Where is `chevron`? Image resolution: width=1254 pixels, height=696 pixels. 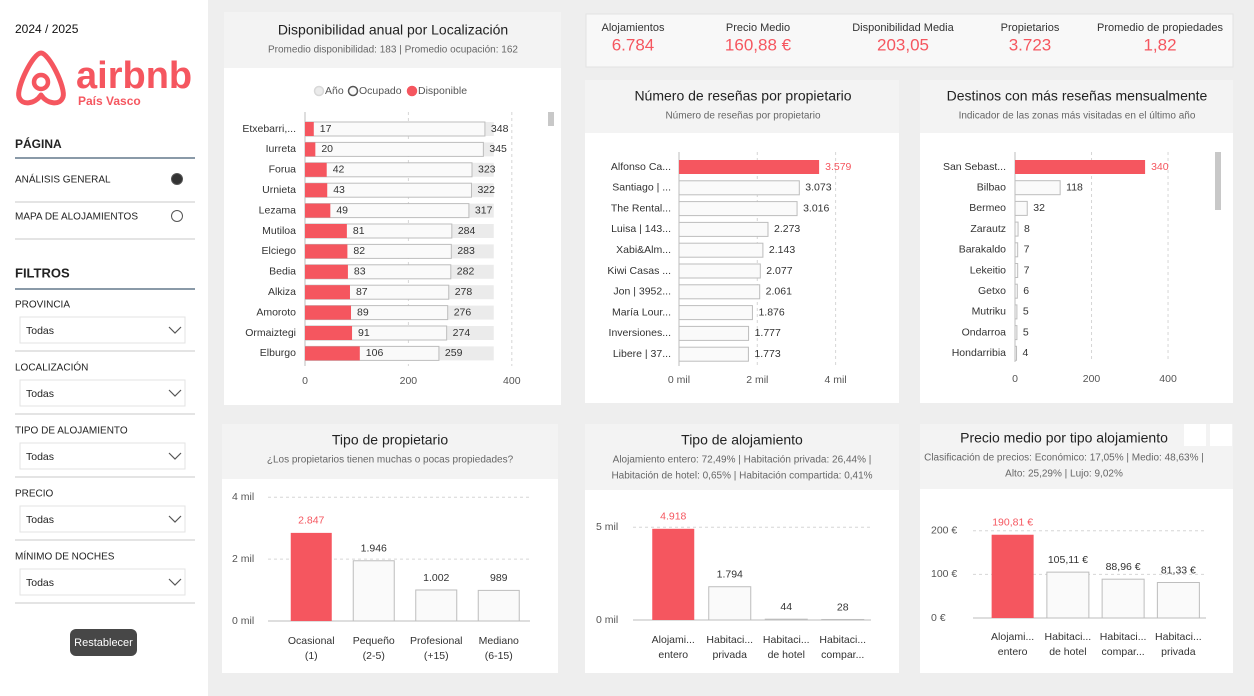 chevron is located at coordinates (175, 582).